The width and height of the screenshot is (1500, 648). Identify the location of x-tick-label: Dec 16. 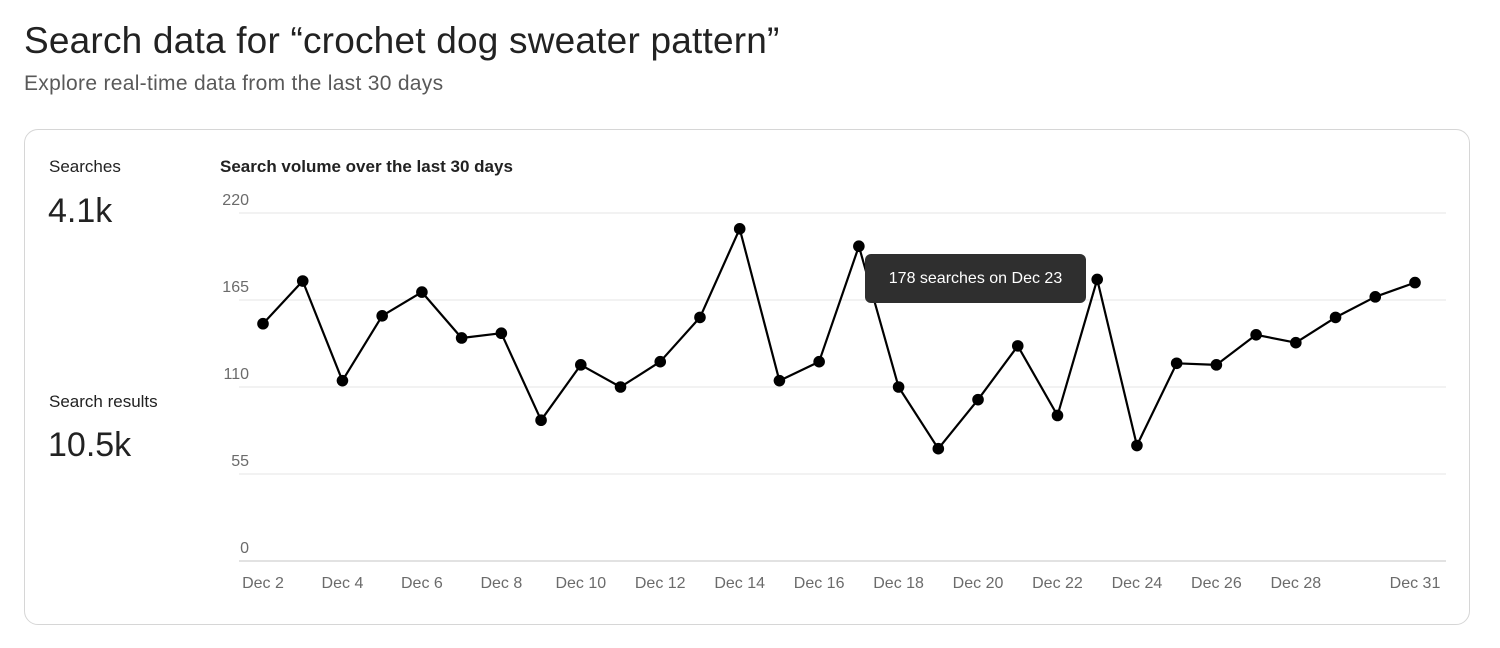
(819, 583).